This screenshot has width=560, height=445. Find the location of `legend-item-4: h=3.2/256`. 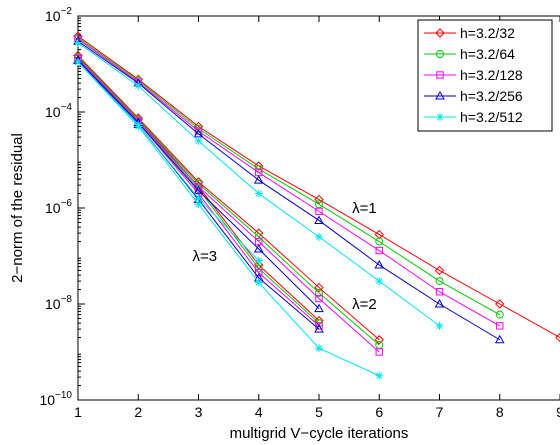

legend-item-4: h=3.2/256 is located at coordinates (473, 96).